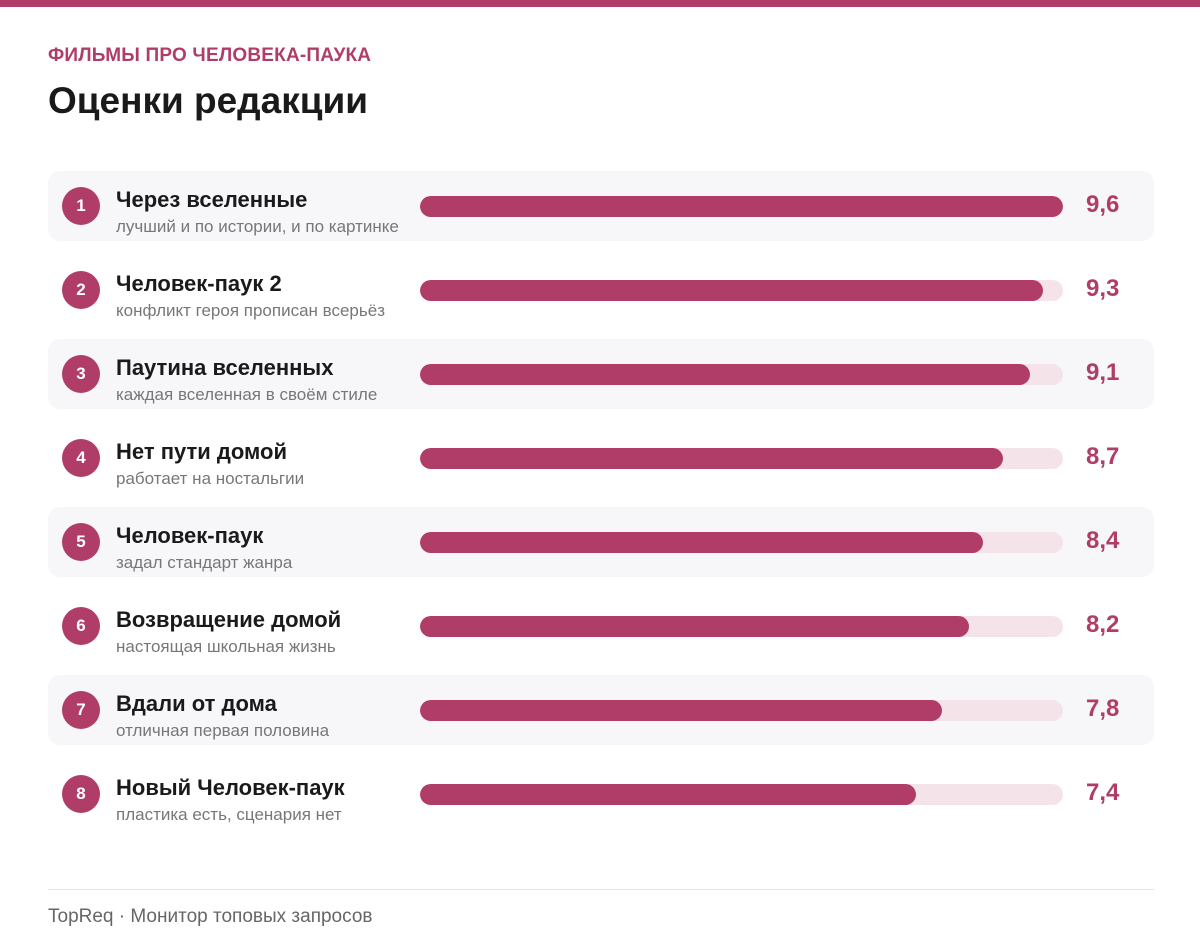 The height and width of the screenshot is (952, 1200). What do you see at coordinates (225, 367) in the screenshot?
I see `film-title: Паутина вселенных` at bounding box center [225, 367].